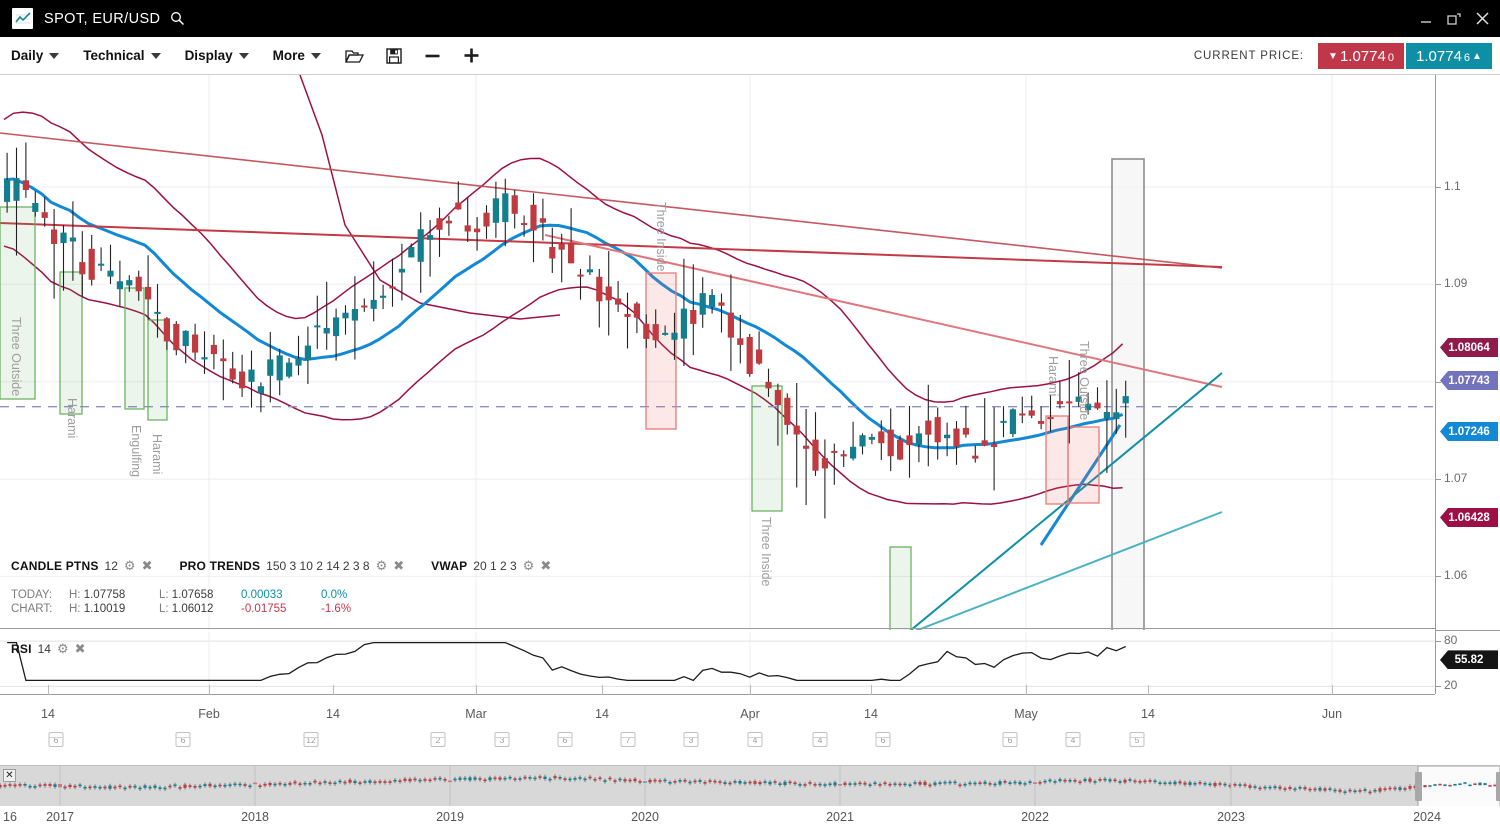  What do you see at coordinates (750, 18) in the screenshot?
I see `title-bar: SPOT, EUR/USD` at bounding box center [750, 18].